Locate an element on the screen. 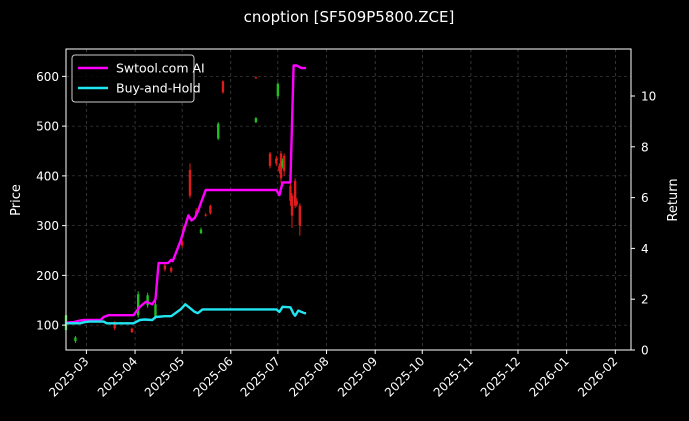  legend-label-buy-and-hold: Buy-and-Hold is located at coordinates (158, 88).